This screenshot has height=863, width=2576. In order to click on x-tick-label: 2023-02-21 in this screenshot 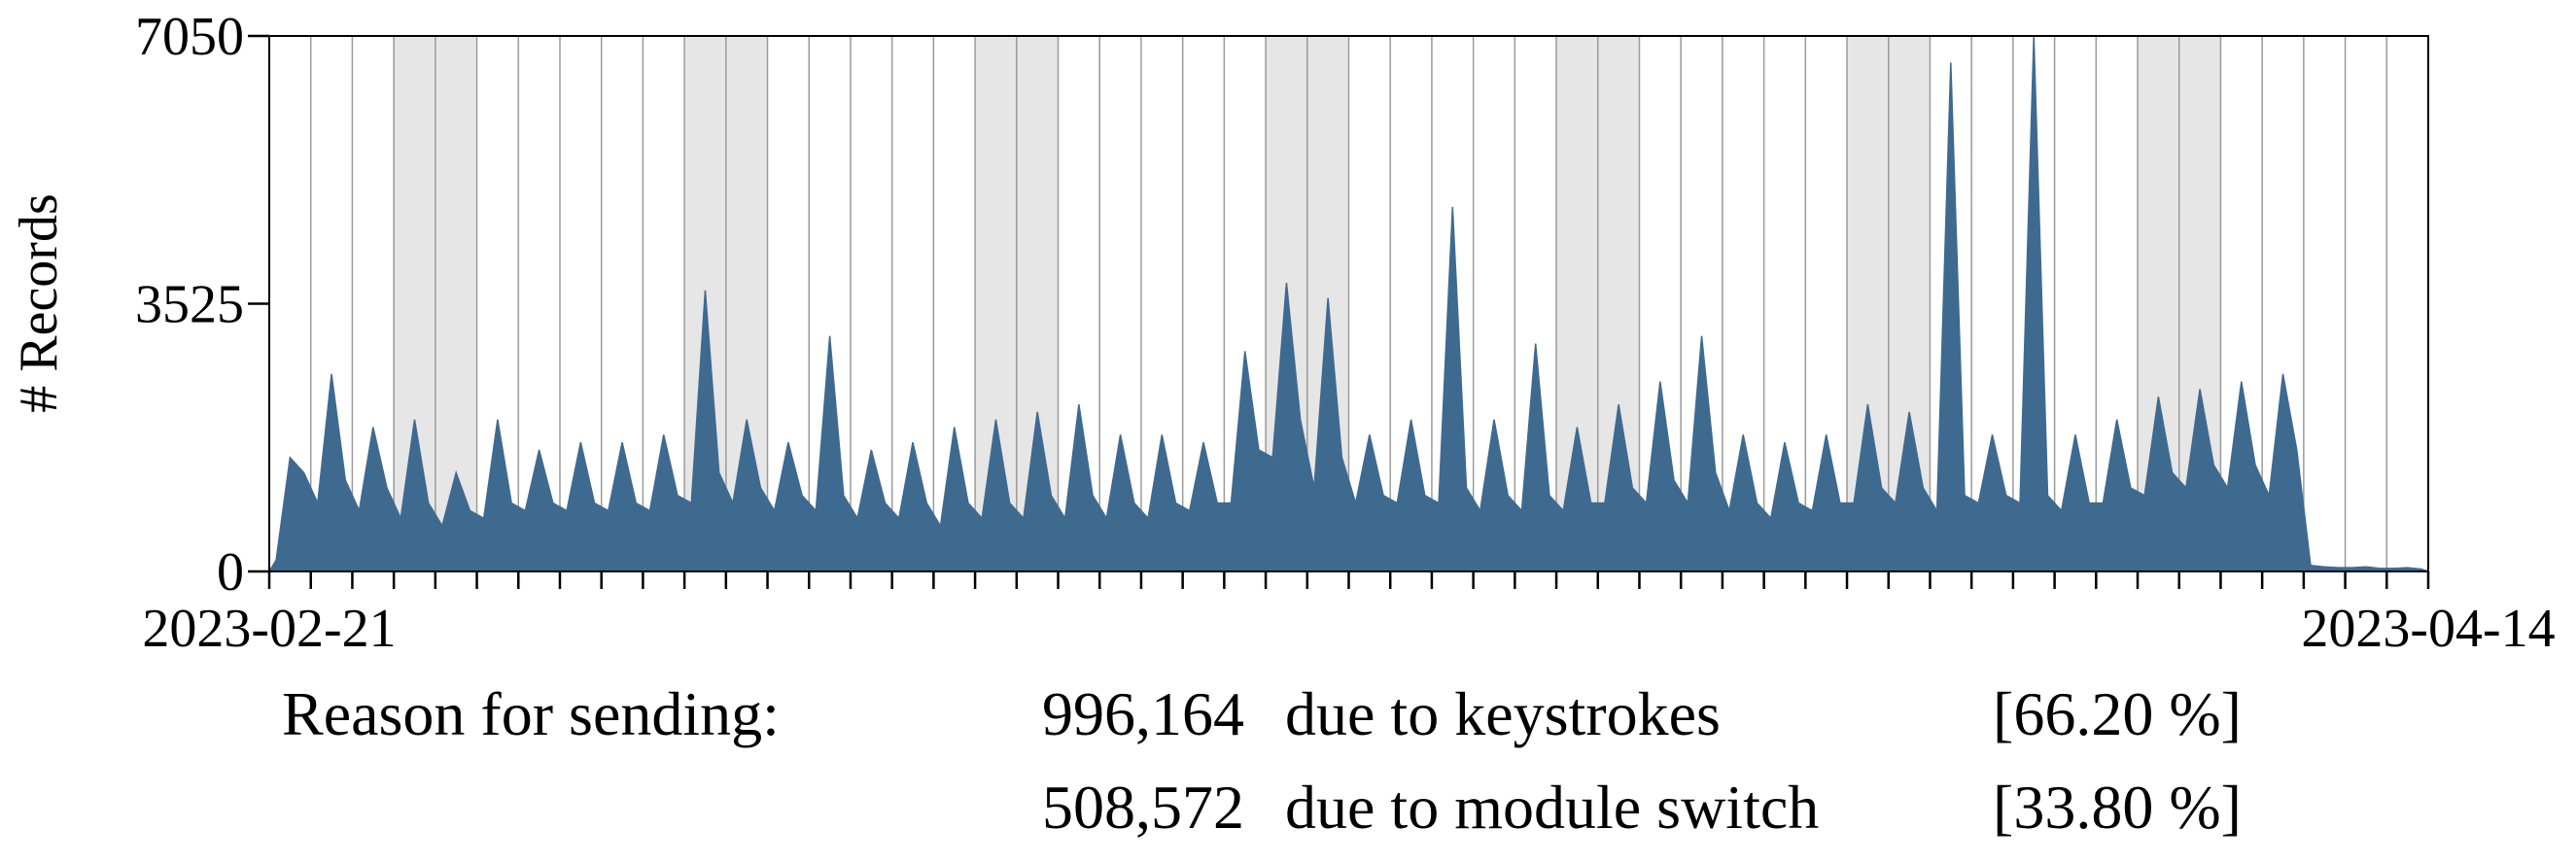, I will do `click(269, 629)`.